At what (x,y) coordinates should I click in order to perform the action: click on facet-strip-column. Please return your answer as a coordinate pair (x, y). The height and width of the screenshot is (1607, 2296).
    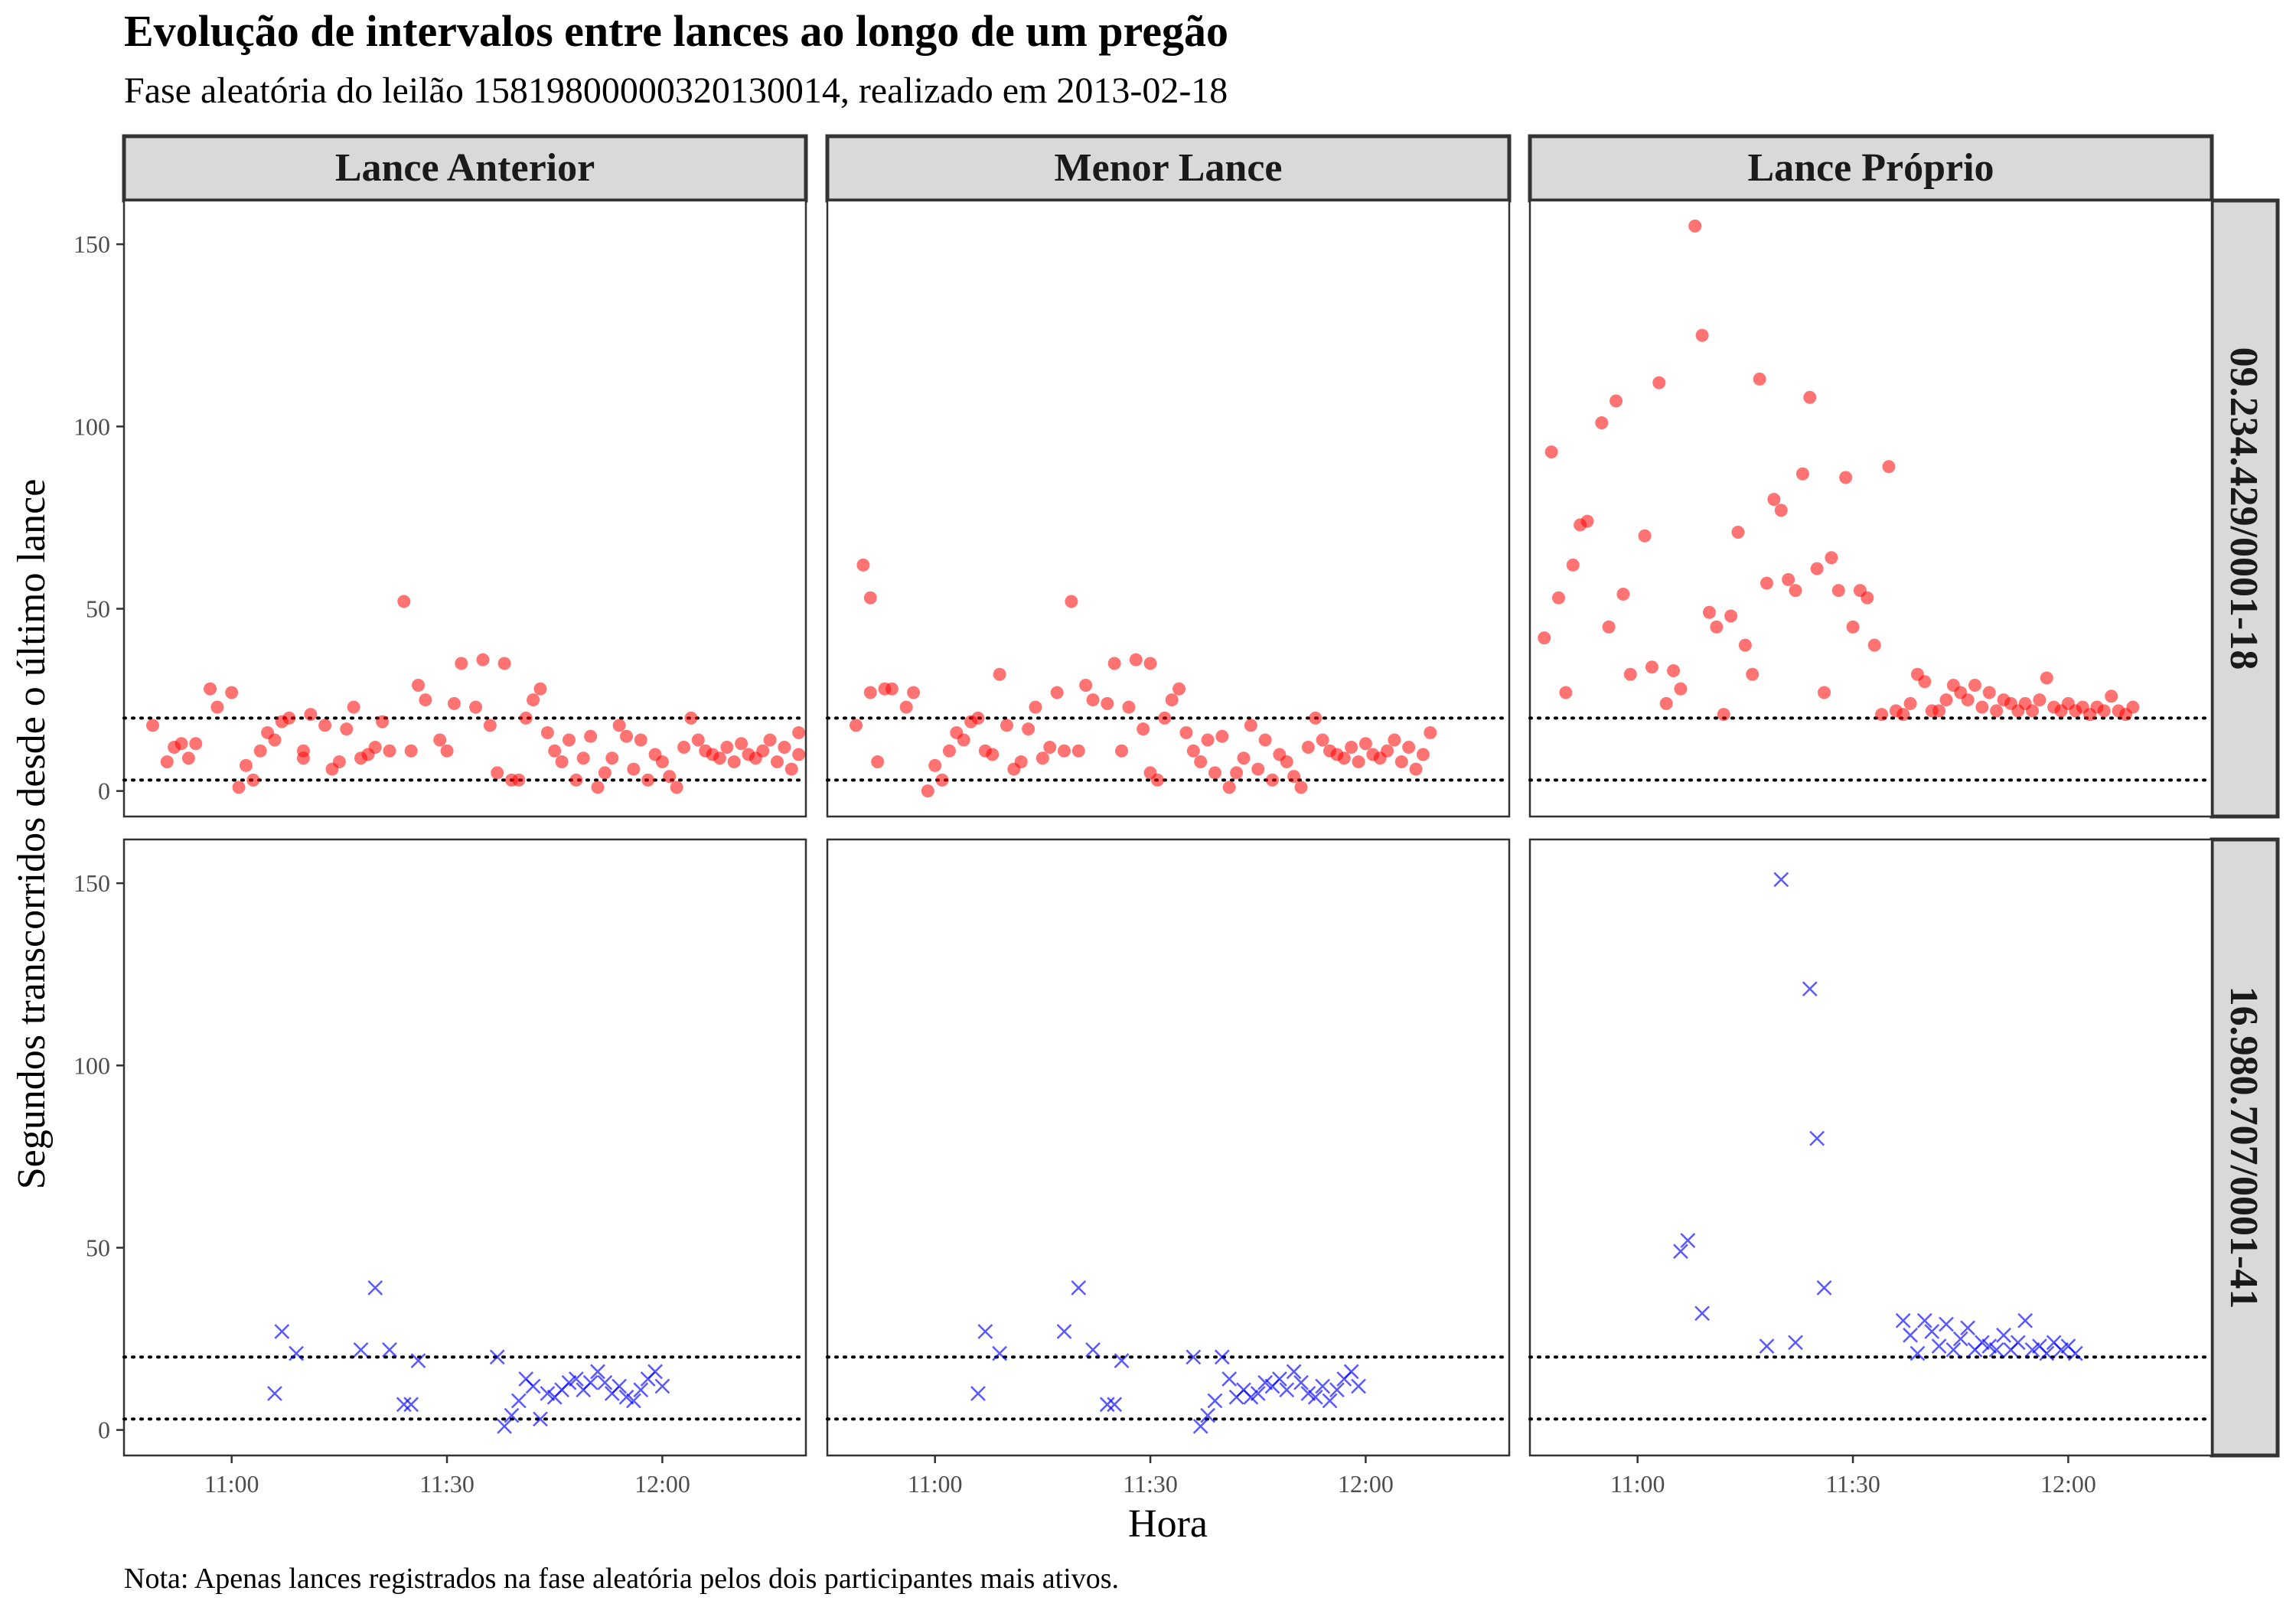
    Looking at the image, I should click on (465, 168).